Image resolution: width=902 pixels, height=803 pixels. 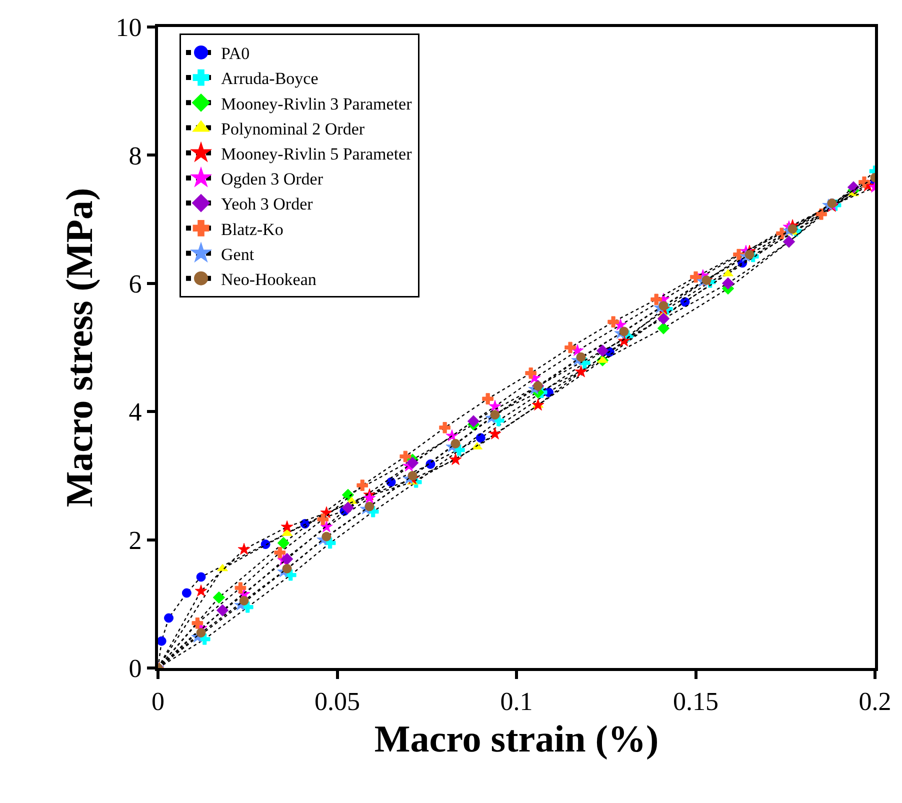 I want to click on y-tick-label: 2, so click(x=135, y=540).